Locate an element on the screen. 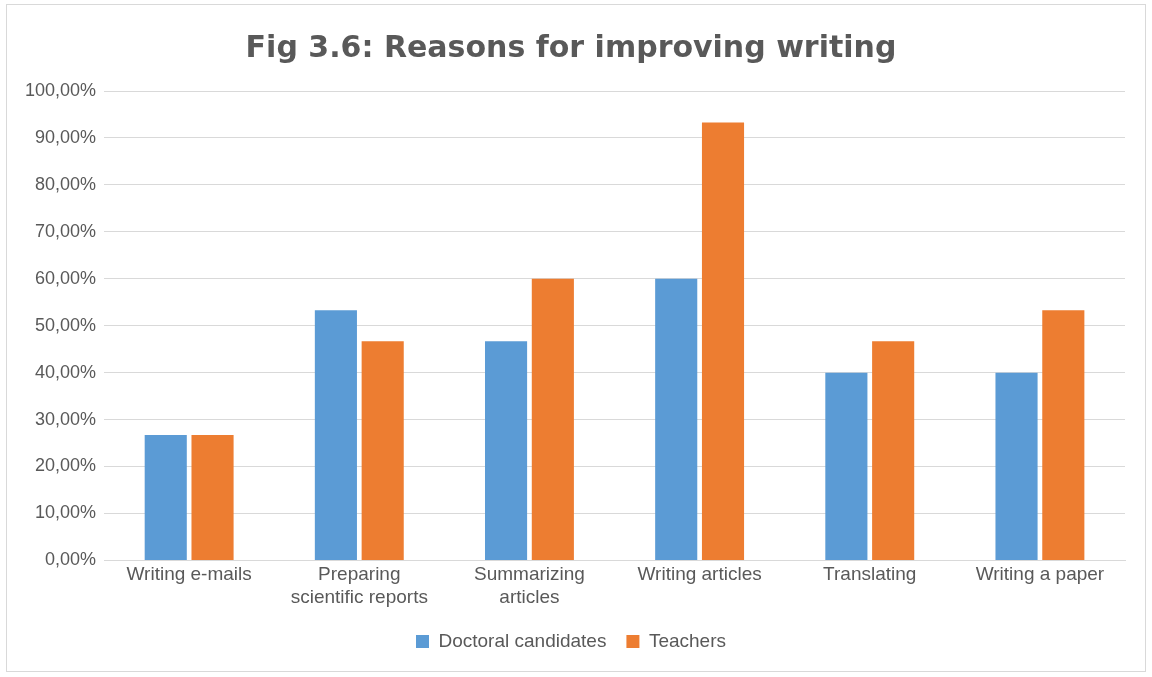  y-tick-label: 100,00% is located at coordinates (61, 89).